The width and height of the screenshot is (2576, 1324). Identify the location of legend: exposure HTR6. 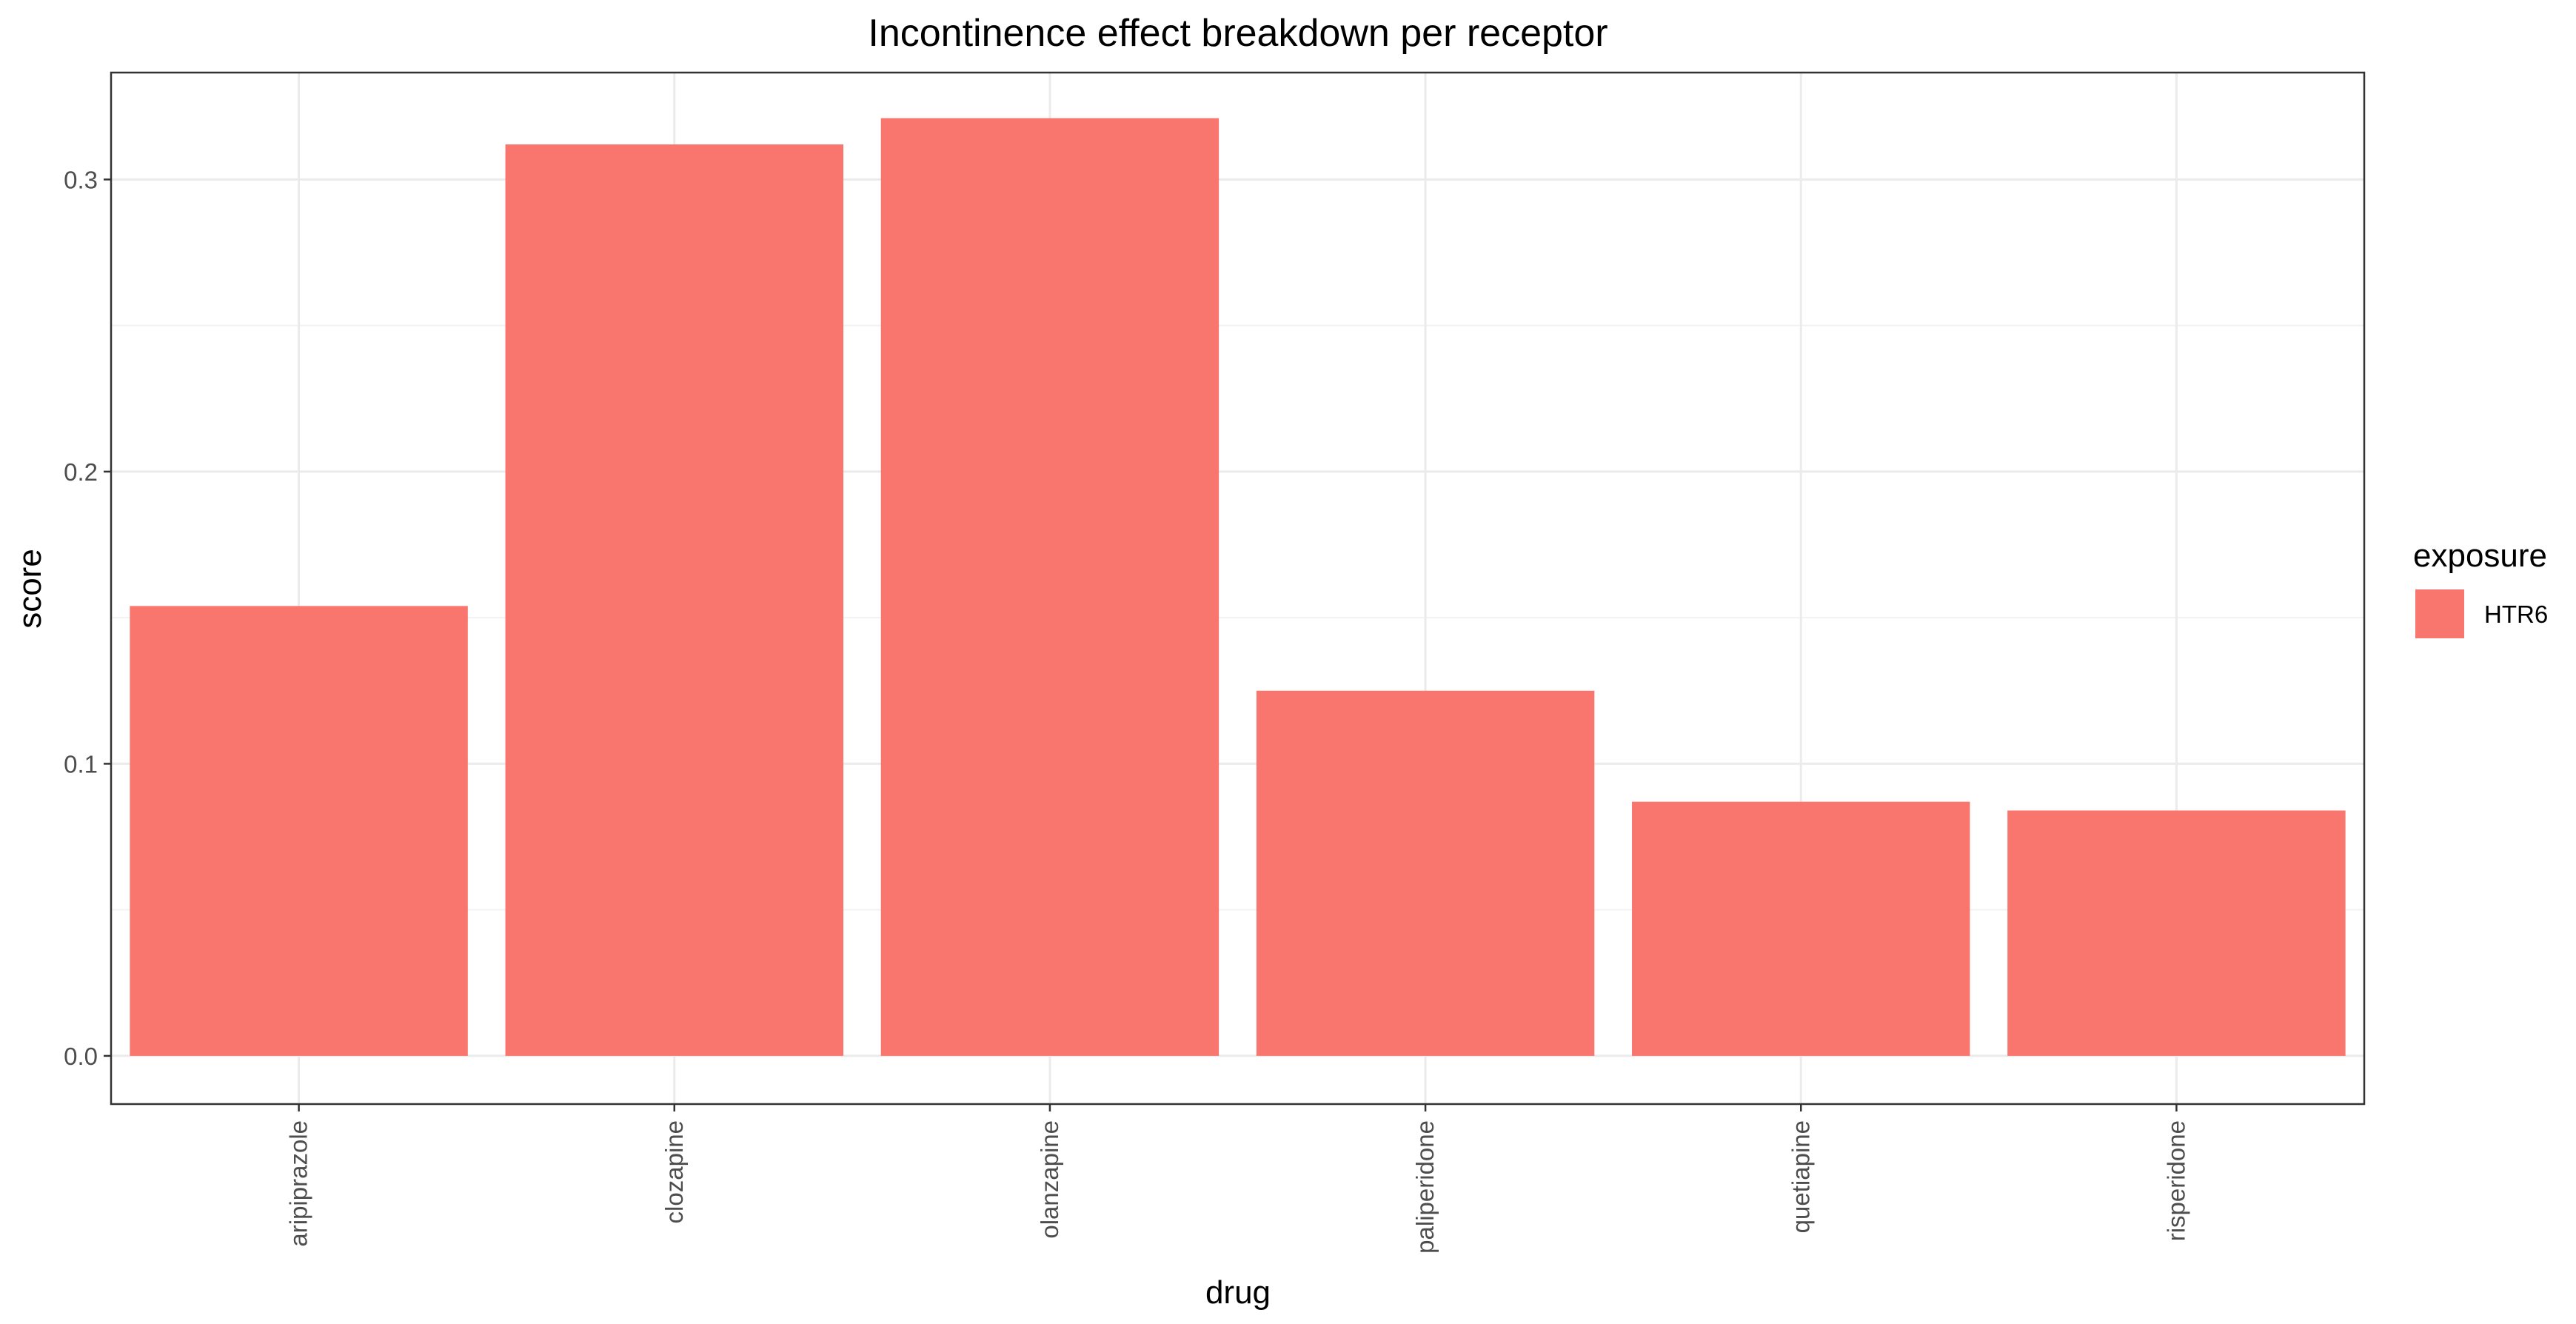
(2480, 588).